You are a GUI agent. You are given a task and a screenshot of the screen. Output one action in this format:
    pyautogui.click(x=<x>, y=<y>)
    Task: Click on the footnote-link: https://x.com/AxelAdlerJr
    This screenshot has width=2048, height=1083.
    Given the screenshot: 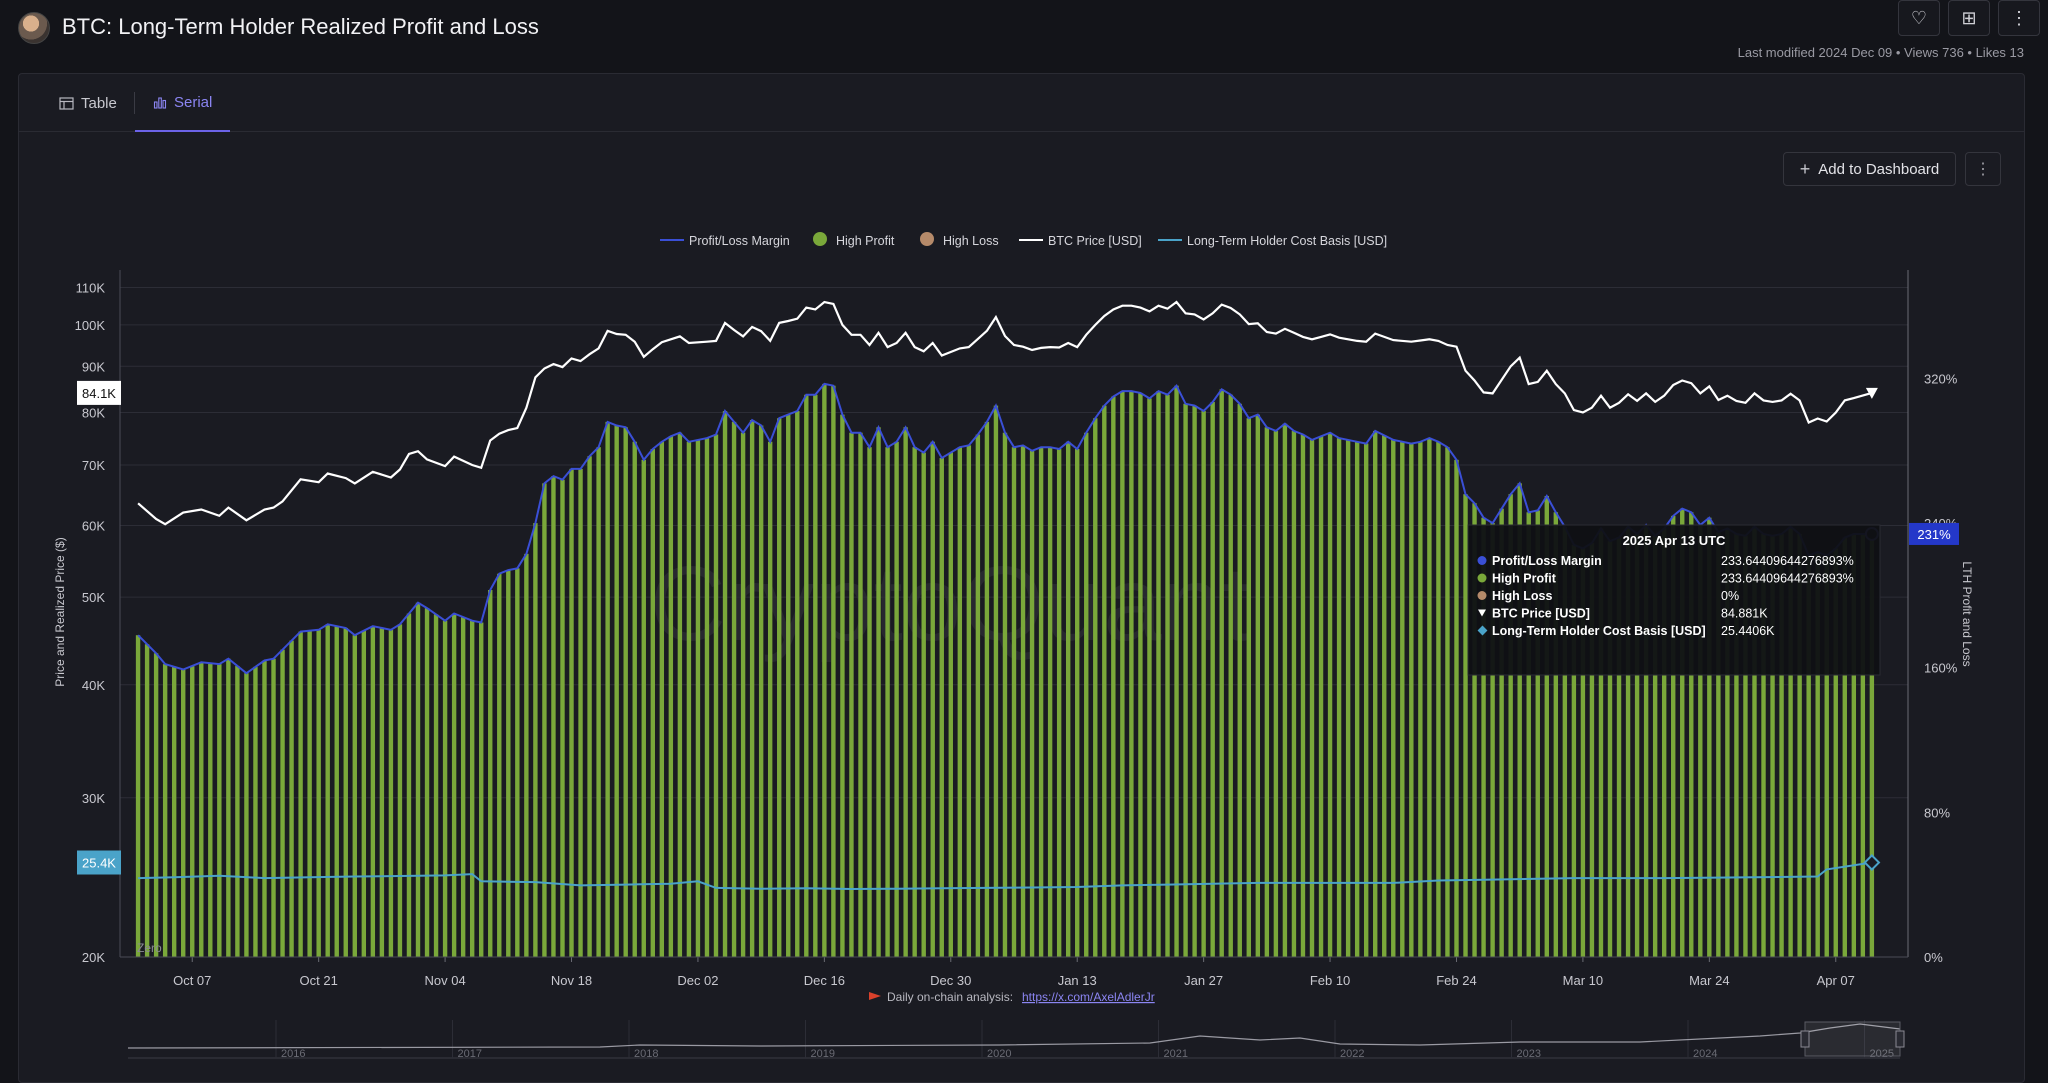 What is the action you would take?
    pyautogui.click(x=1088, y=997)
    